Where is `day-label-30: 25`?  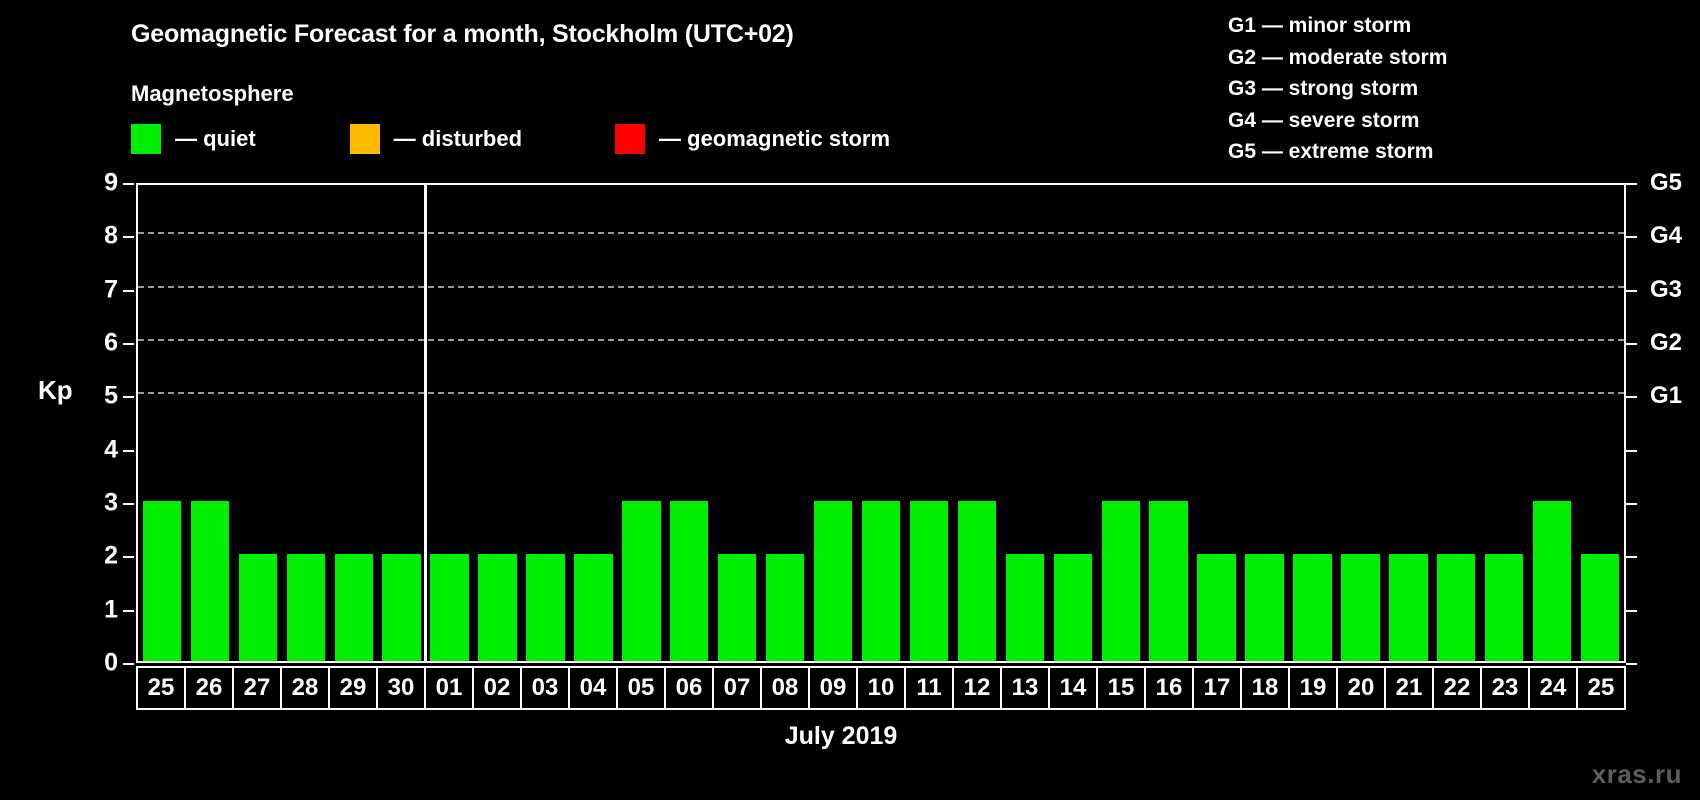
day-label-30: 25 is located at coordinates (1601, 687).